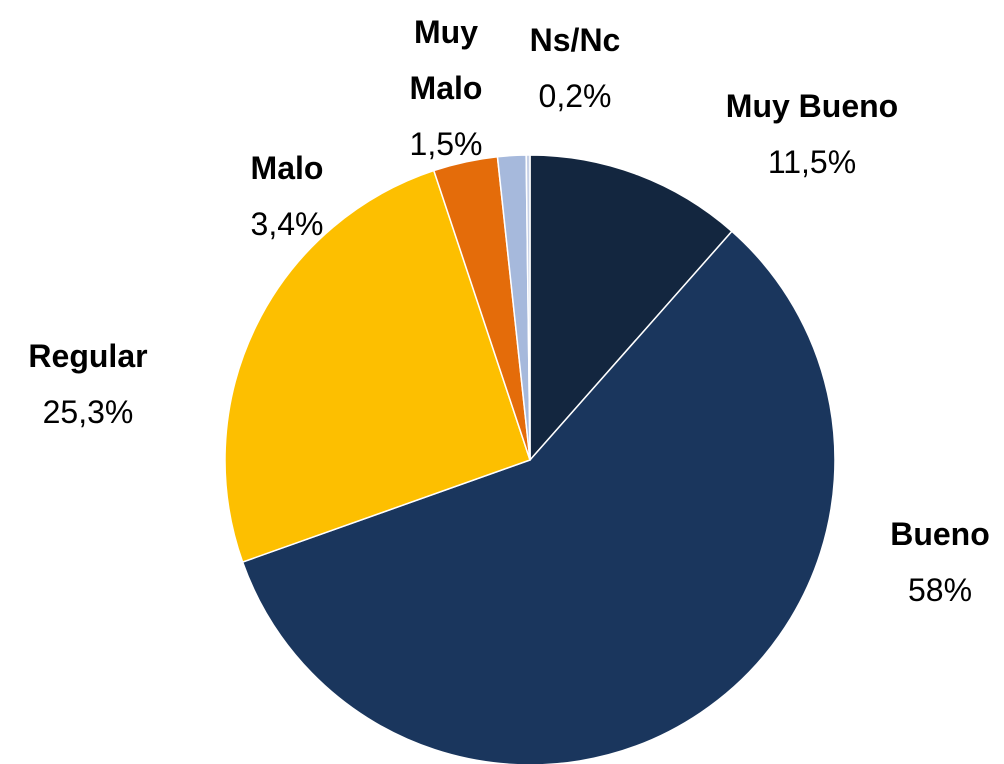  Describe the element at coordinates (575, 40) in the screenshot. I see `category-label: Ns/Nc` at that location.